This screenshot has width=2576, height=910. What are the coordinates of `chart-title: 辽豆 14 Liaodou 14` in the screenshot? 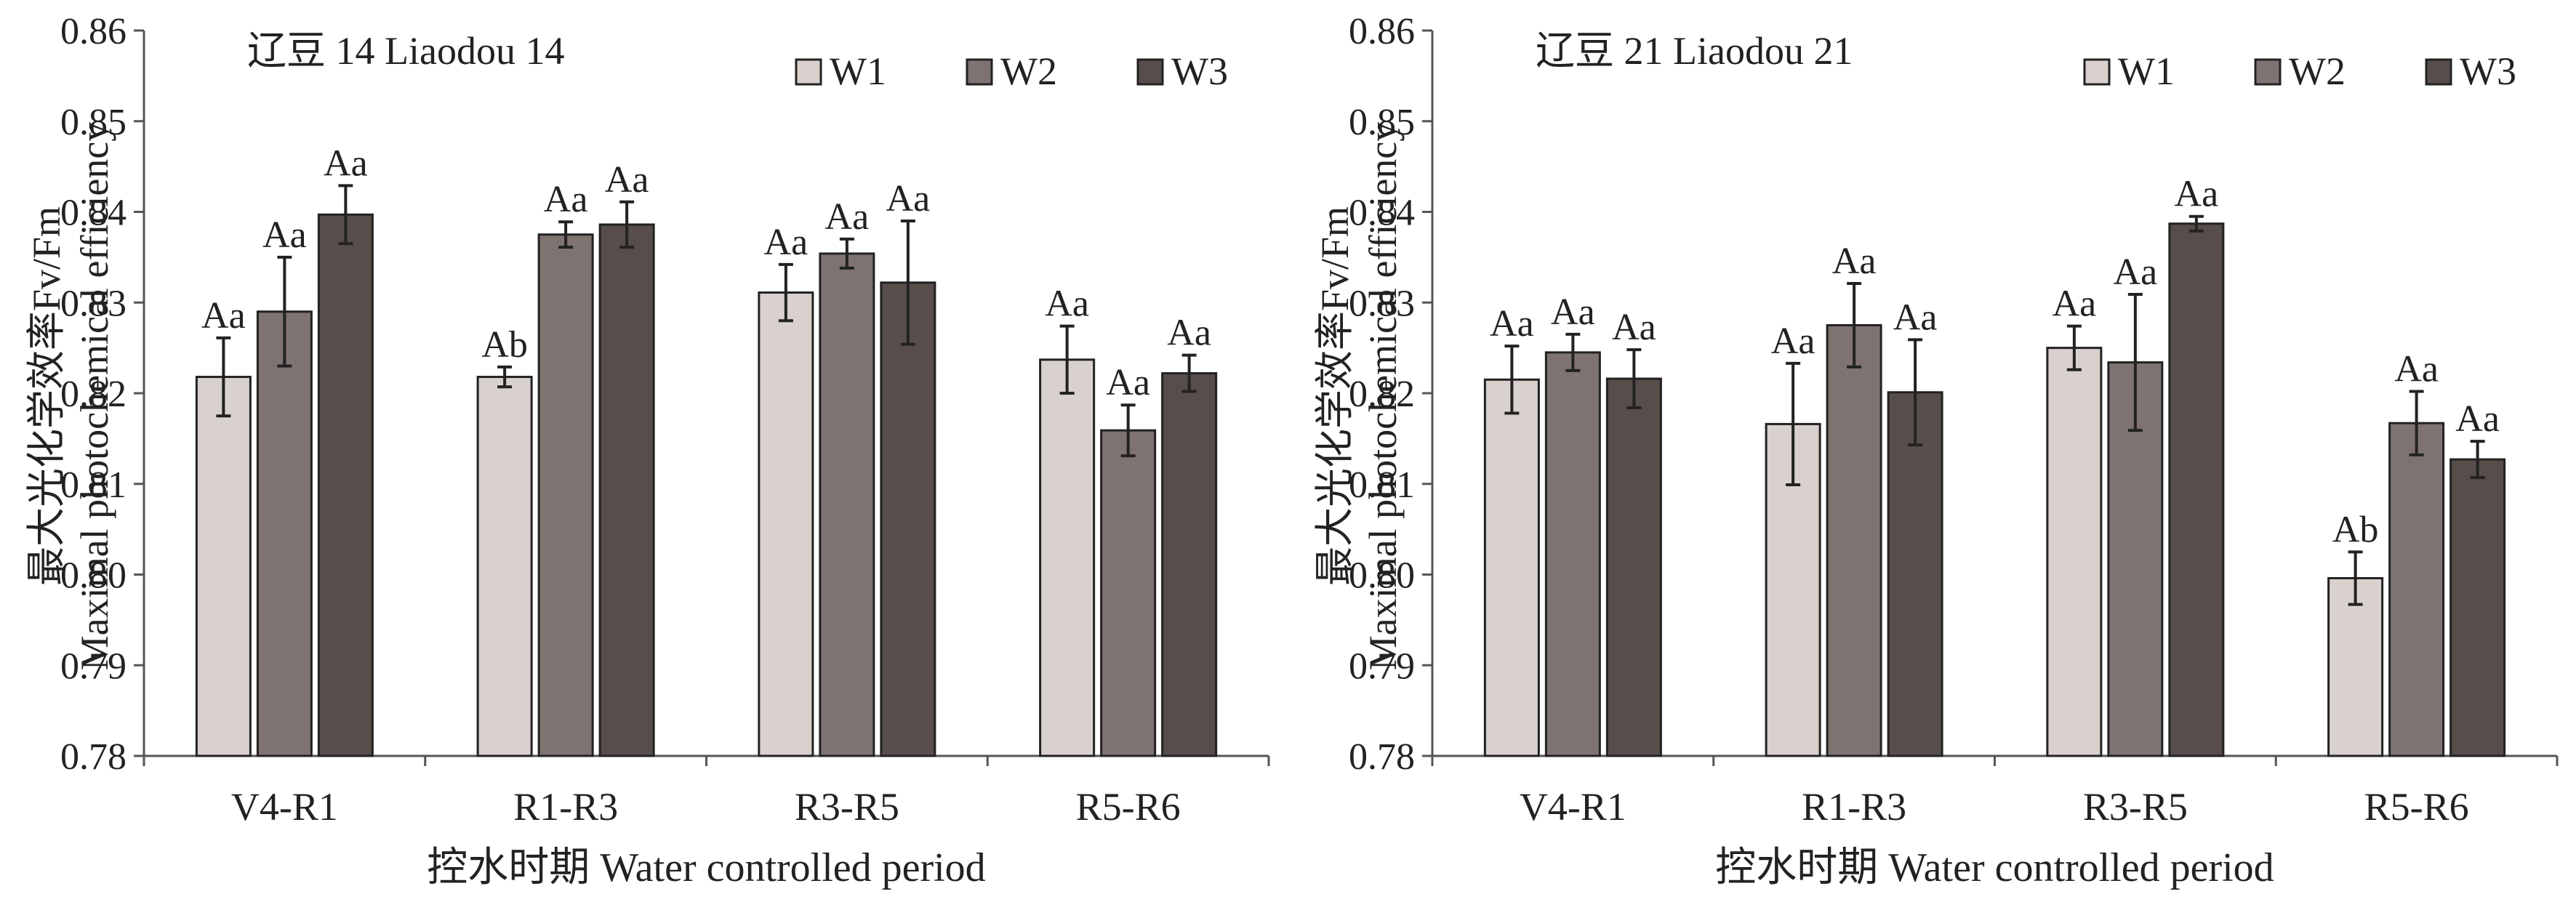 It's located at (406, 51).